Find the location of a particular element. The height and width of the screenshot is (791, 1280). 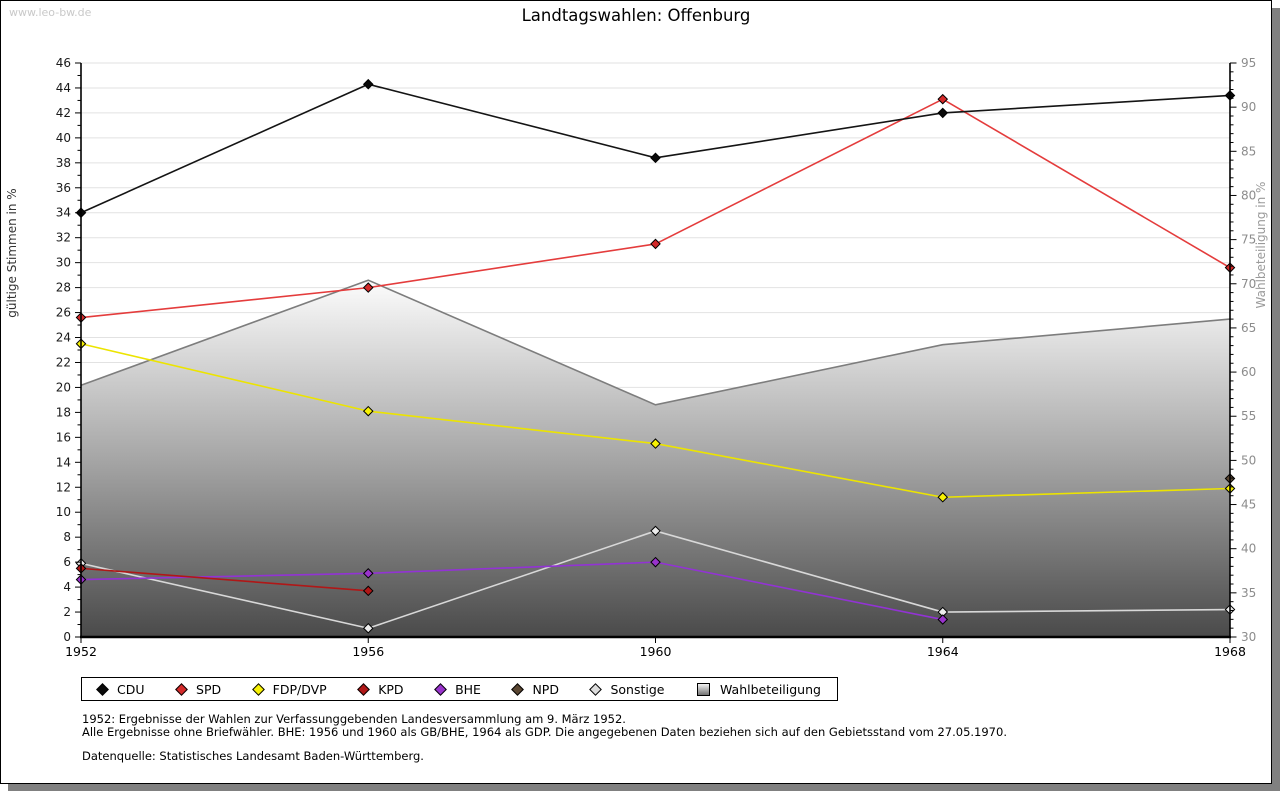

svg-text: 45 is located at coordinates (1248, 505).